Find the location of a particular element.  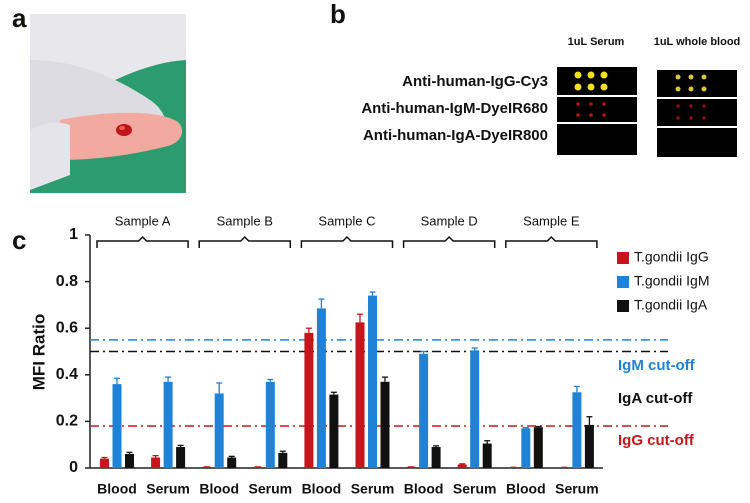

panel-label: c is located at coordinates (19, 240).